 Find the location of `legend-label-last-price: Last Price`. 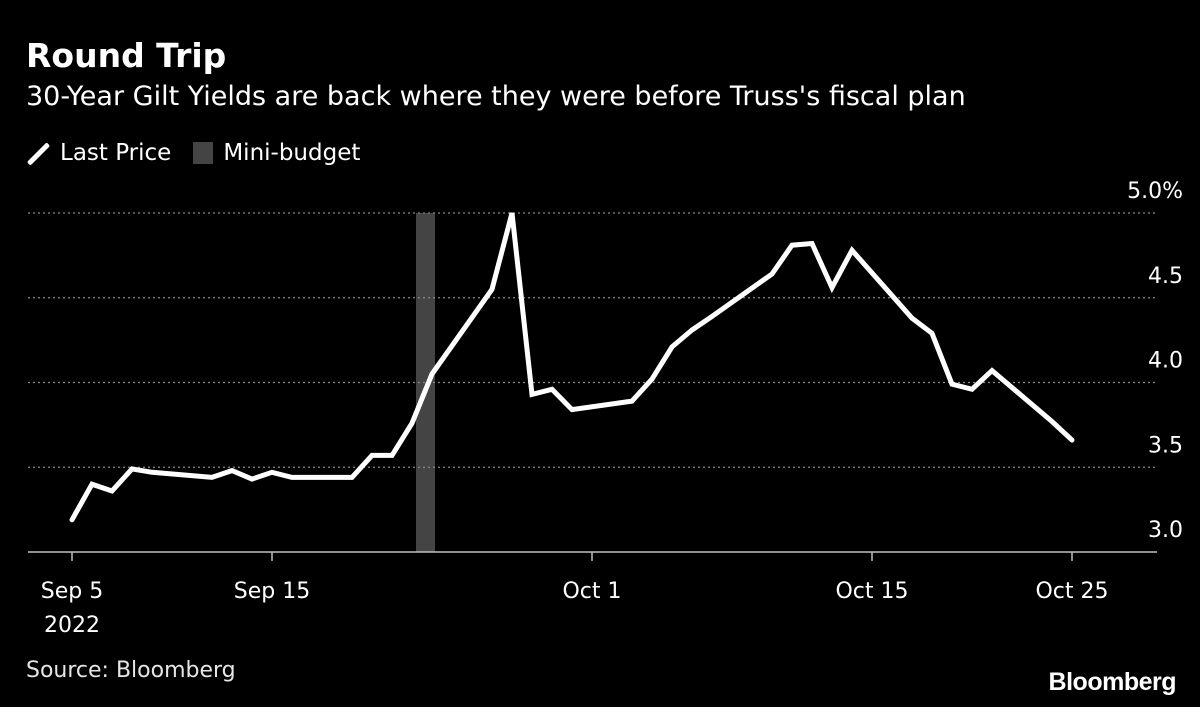

legend-label-last-price: Last Price is located at coordinates (116, 153).